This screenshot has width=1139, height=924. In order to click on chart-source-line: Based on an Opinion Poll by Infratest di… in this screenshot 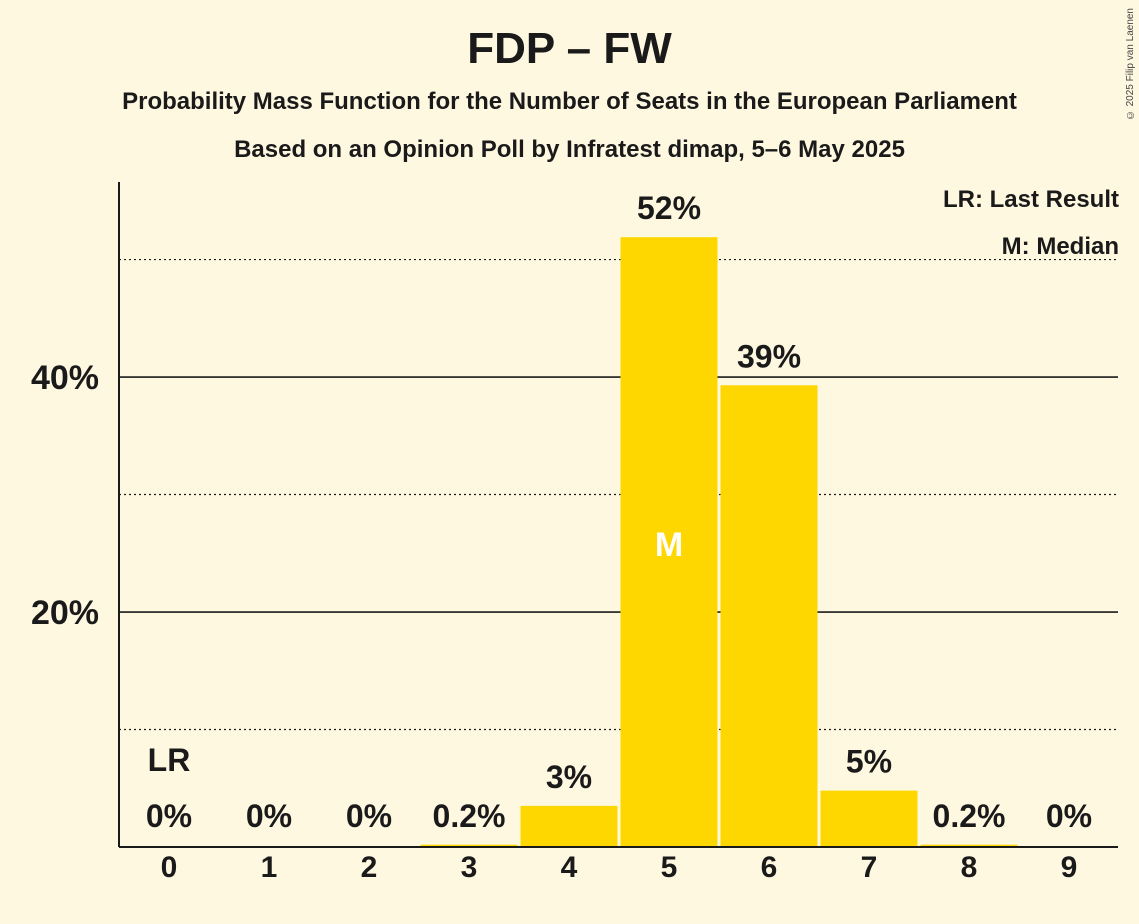, I will do `click(569, 149)`.